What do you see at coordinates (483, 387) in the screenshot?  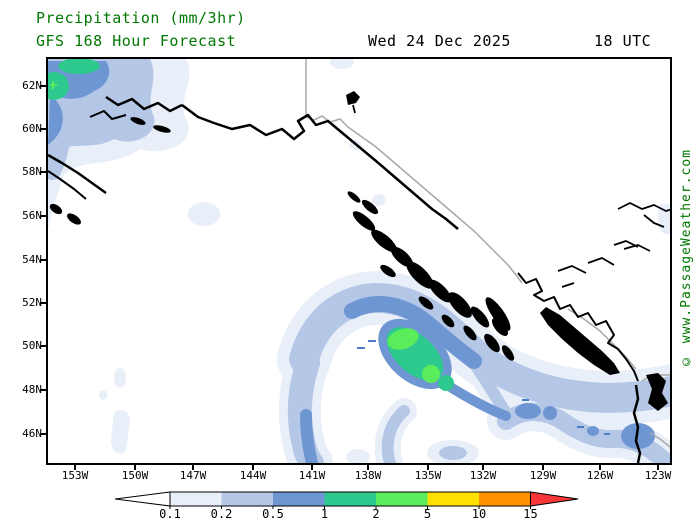 I see `grid-marks` at bounding box center [483, 387].